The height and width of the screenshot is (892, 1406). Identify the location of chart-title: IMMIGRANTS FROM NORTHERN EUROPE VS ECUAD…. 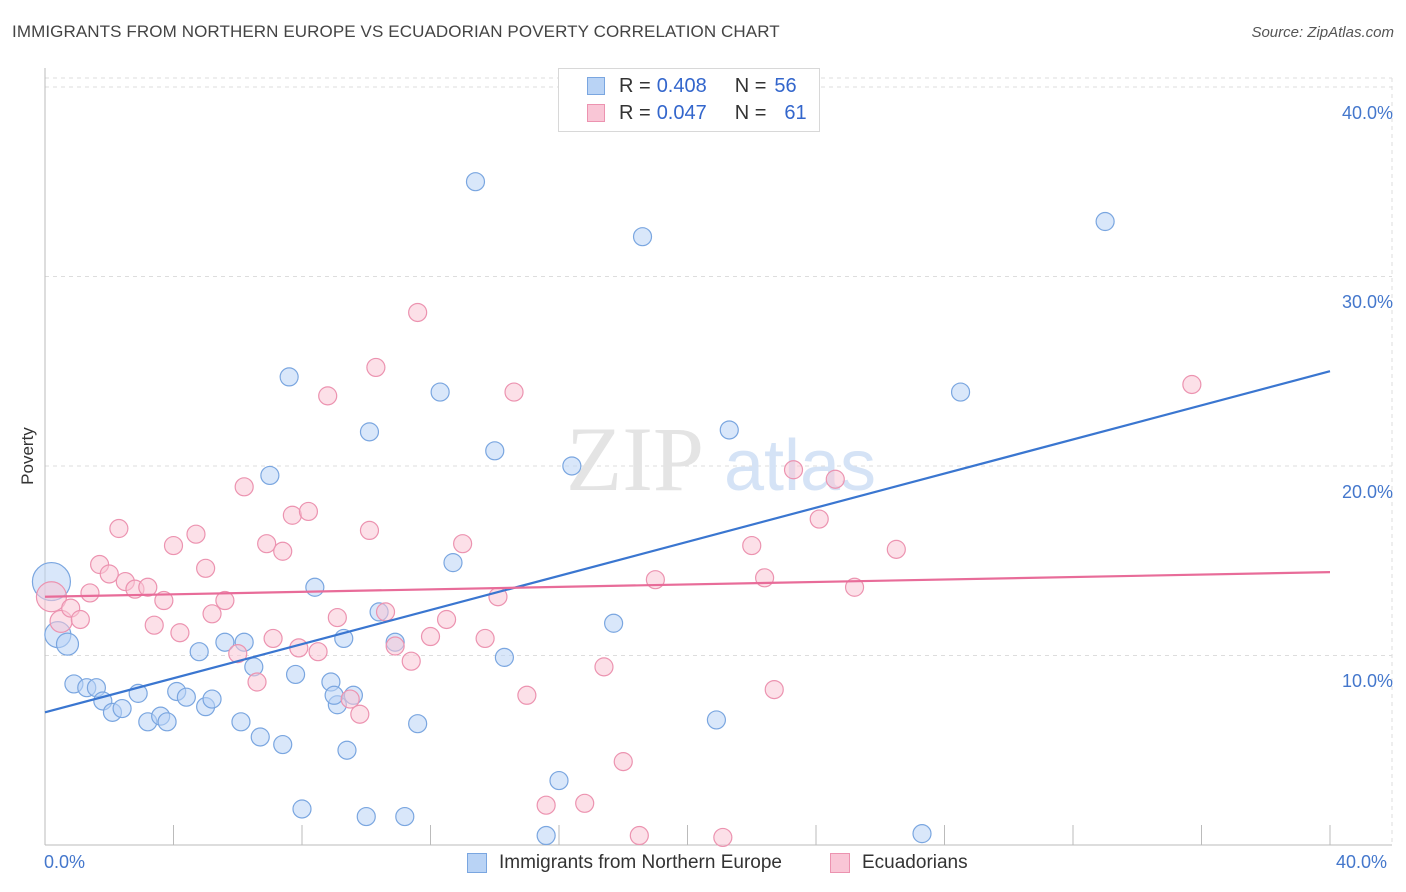
(396, 31).